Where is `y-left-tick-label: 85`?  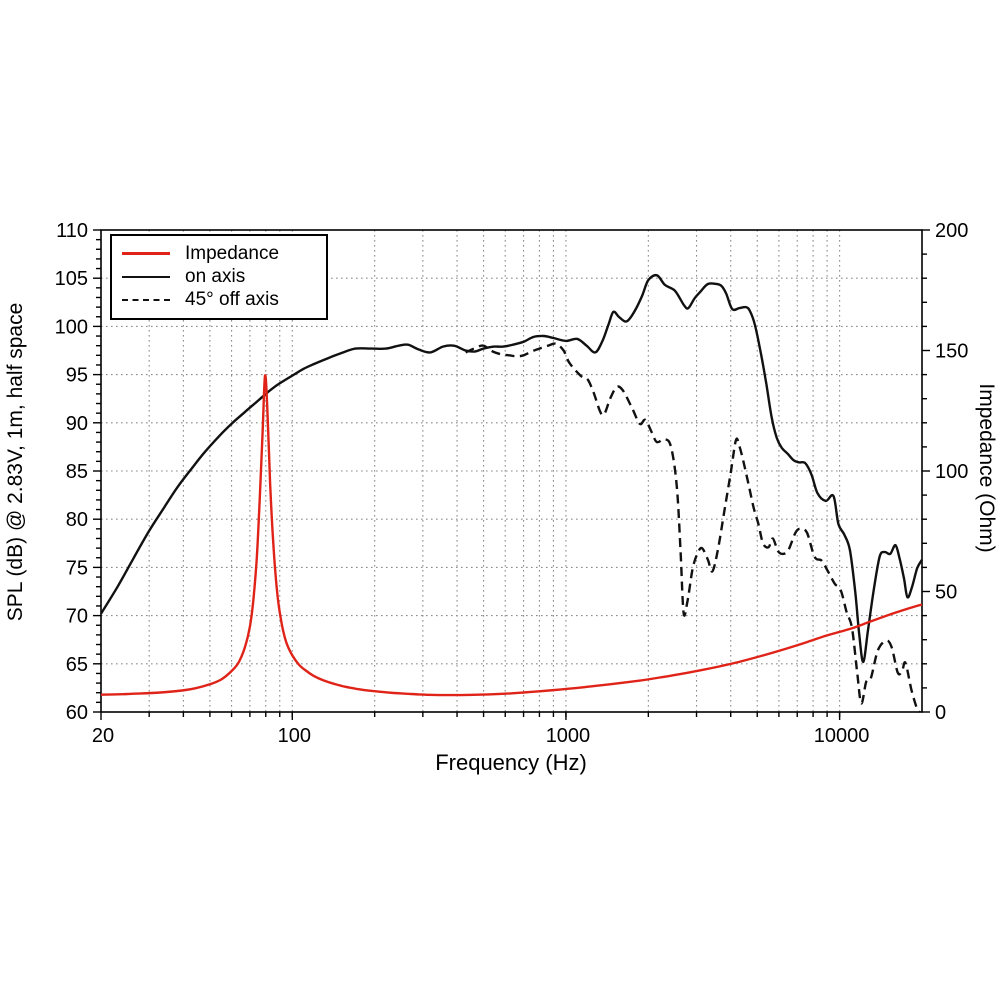 y-left-tick-label: 85 is located at coordinates (77, 472).